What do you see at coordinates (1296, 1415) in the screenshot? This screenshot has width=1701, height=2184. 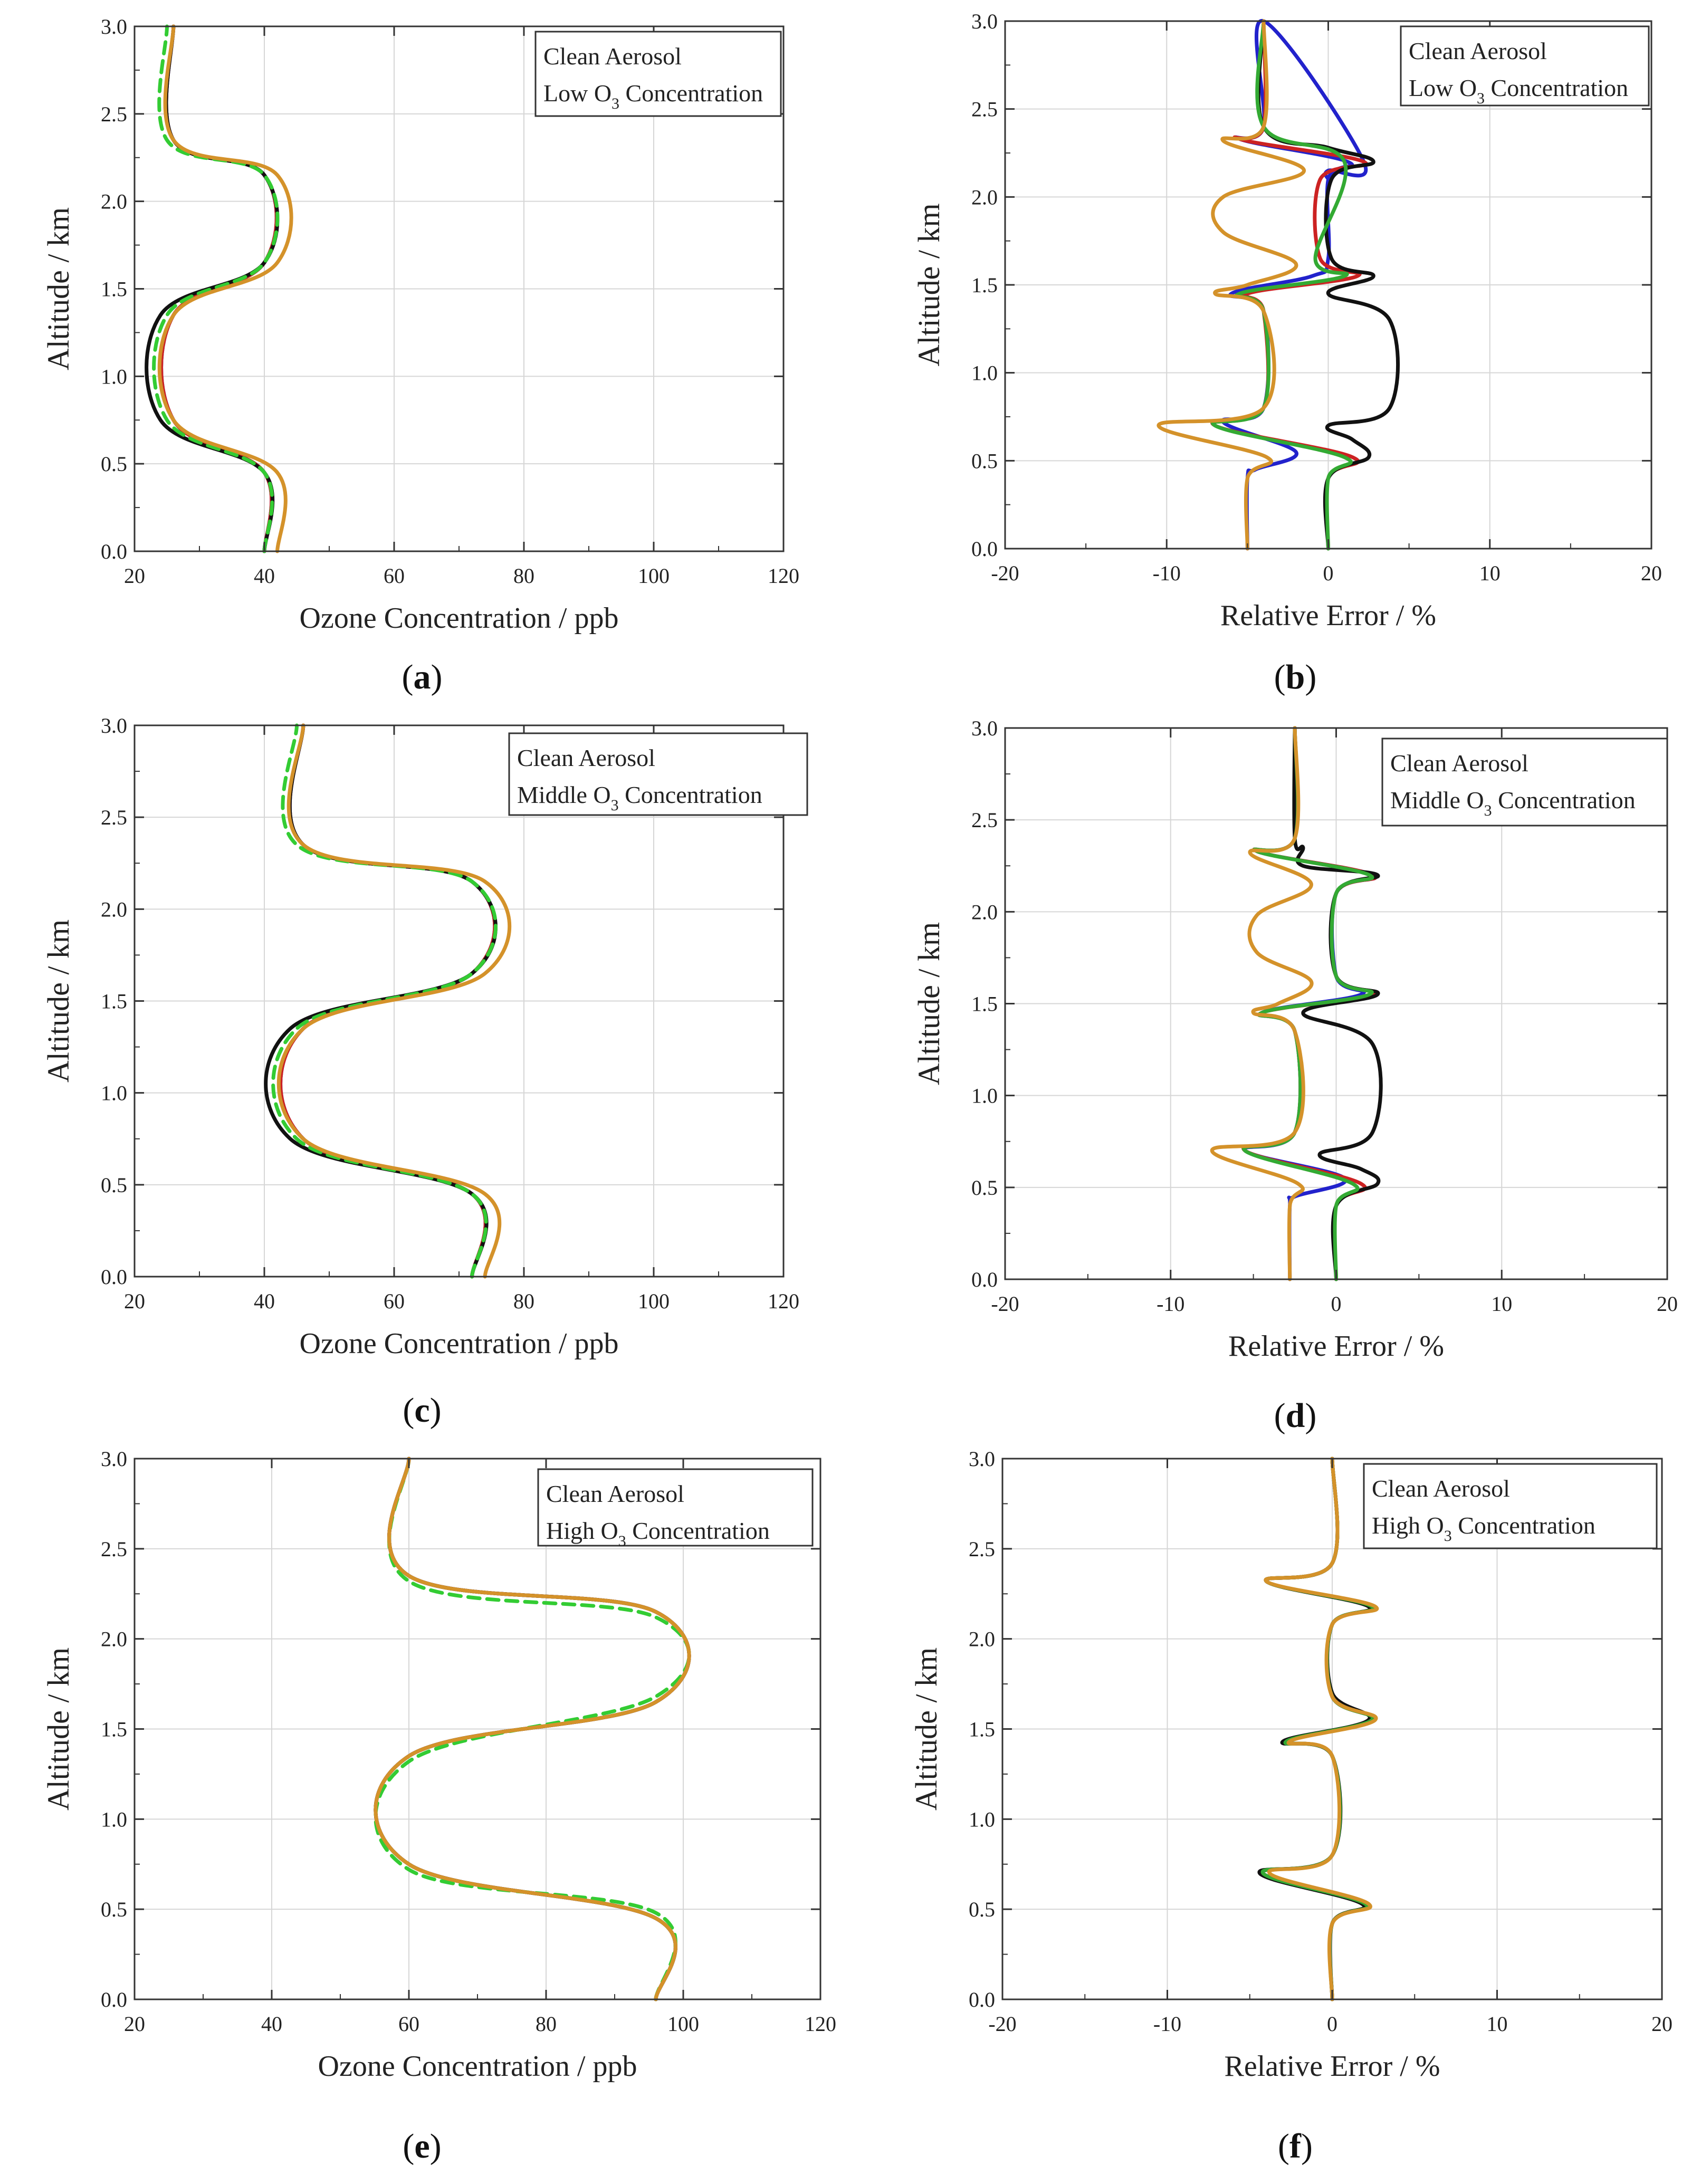 I see `panel-letter: d` at bounding box center [1296, 1415].